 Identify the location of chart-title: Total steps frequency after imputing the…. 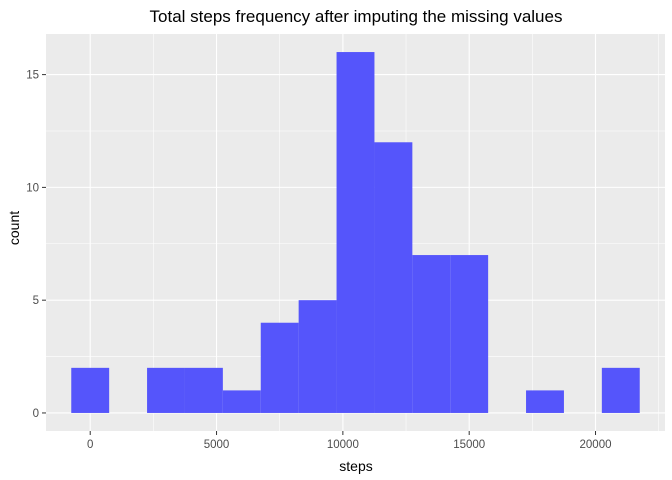
(356, 16).